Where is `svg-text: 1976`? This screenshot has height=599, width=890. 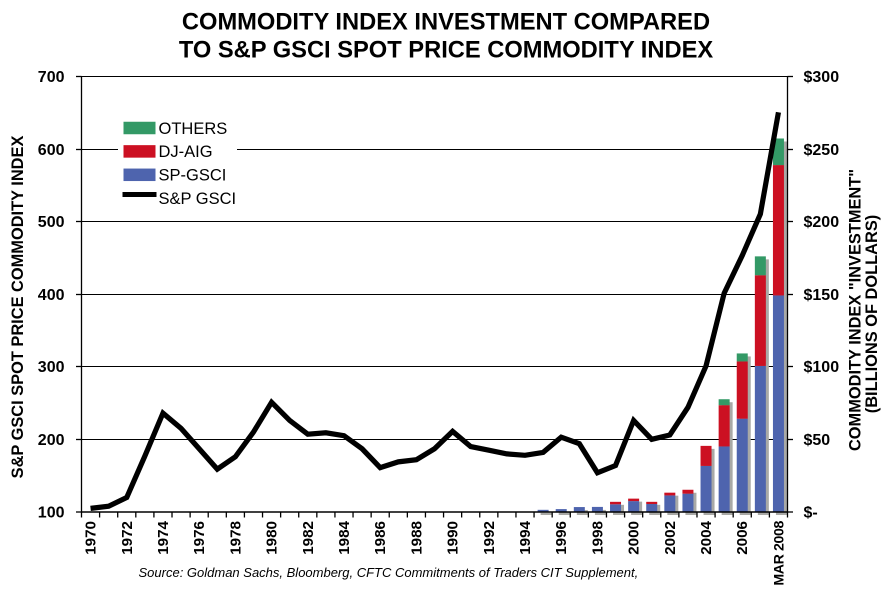
svg-text: 1976 is located at coordinates (199, 538).